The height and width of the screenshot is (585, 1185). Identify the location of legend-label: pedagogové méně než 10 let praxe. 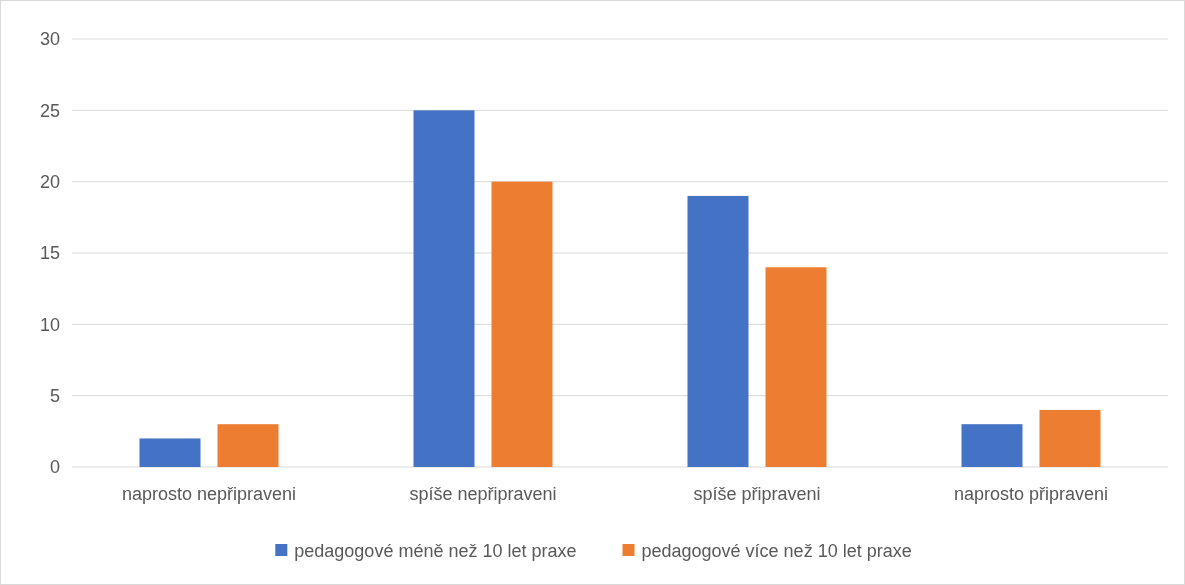
(435, 551).